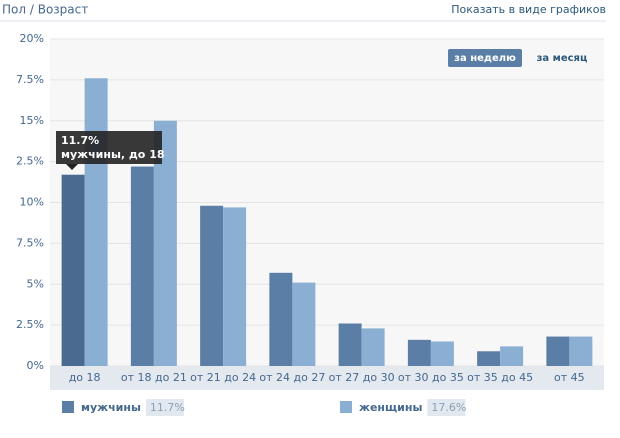  What do you see at coordinates (32, 120) in the screenshot?
I see `y-tick-label: 15%` at bounding box center [32, 120].